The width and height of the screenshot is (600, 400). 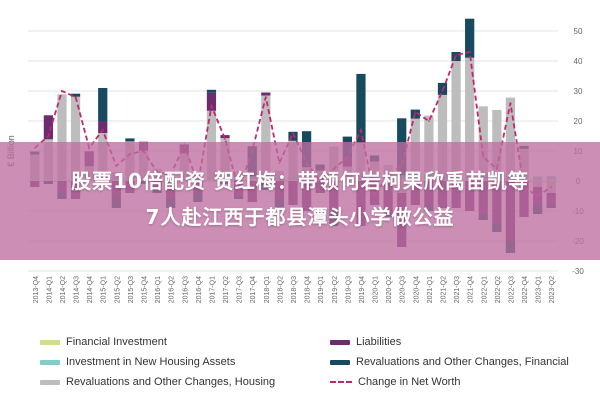 What do you see at coordinates (36, 289) in the screenshot?
I see `x-tick-label: 2013-Q4` at bounding box center [36, 289].